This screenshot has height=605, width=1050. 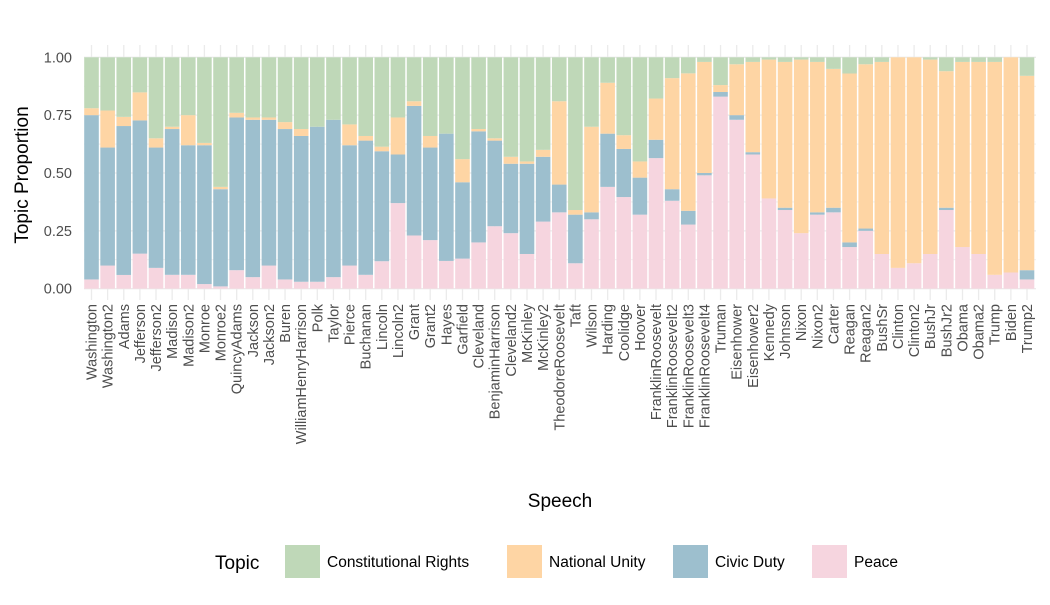 I want to click on x-tick-label: Hoover, so click(x=641, y=327).